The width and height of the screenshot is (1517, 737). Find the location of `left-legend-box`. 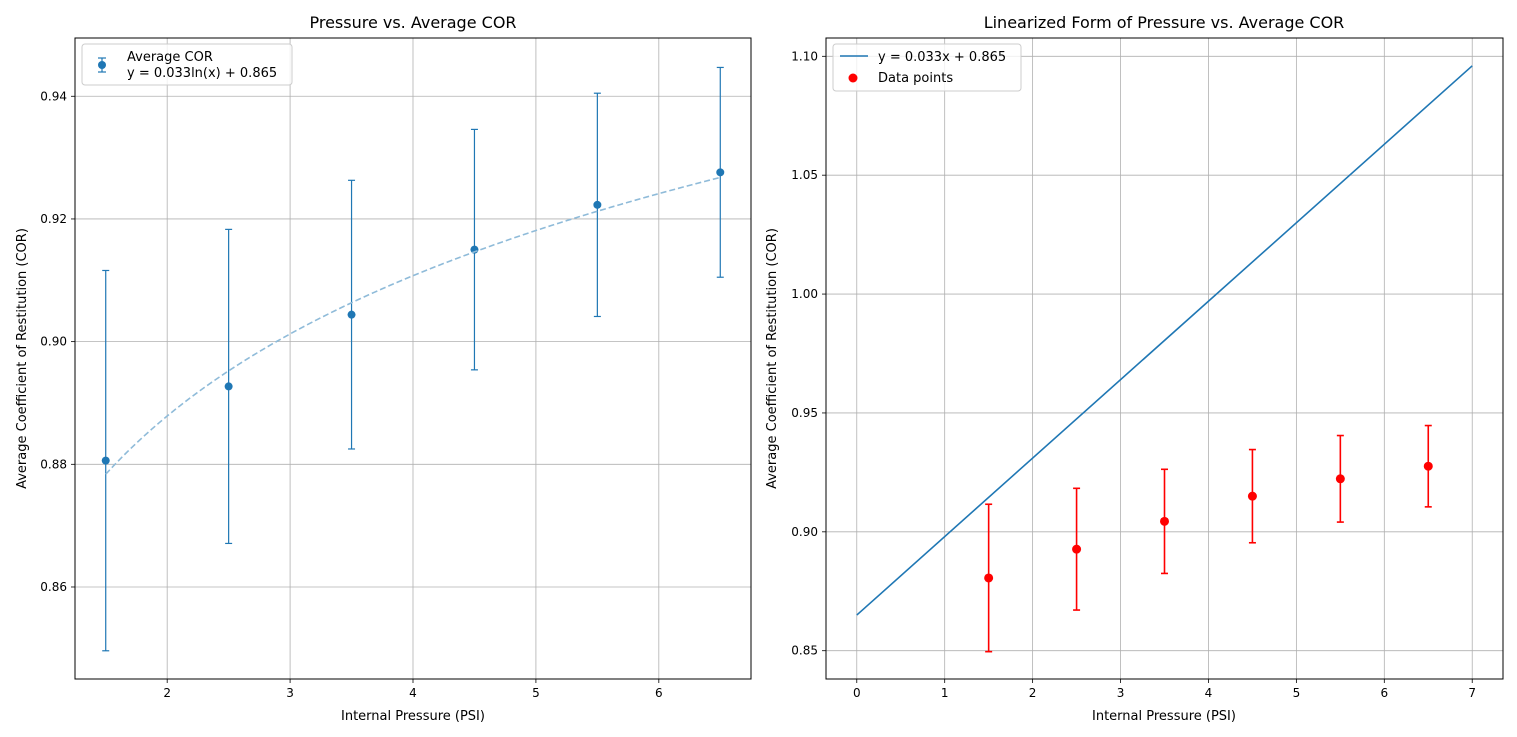

left-legend-box is located at coordinates (187, 64).